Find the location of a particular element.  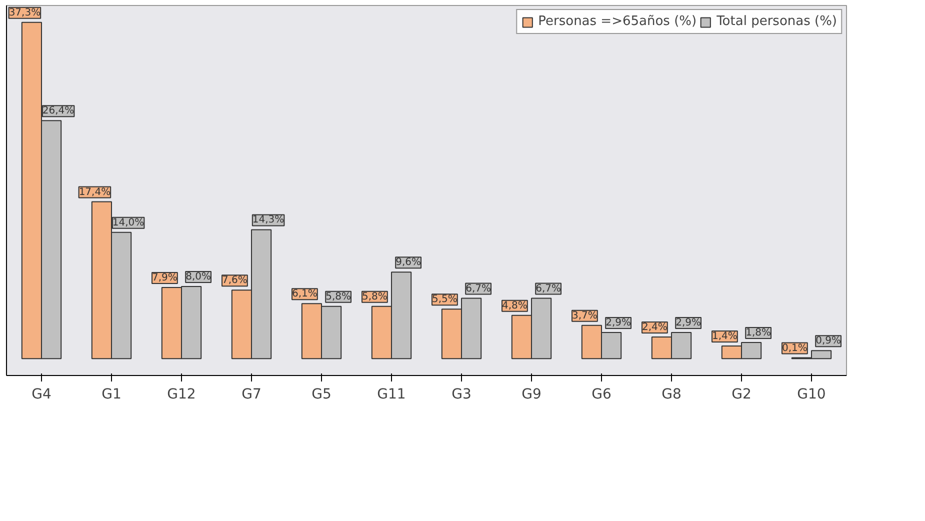

data-label: 14,0% is located at coordinates (128, 222).